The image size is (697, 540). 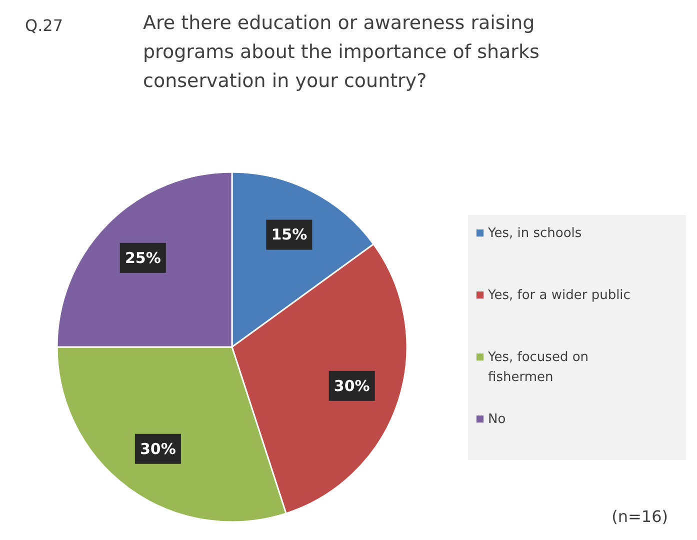 I want to click on legend-label: Yes, focused on fishermen, so click(x=538, y=367).